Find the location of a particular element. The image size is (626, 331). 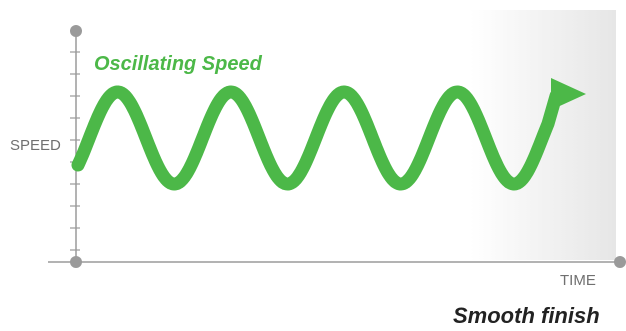

x-axis-label: TIME is located at coordinates (578, 280).